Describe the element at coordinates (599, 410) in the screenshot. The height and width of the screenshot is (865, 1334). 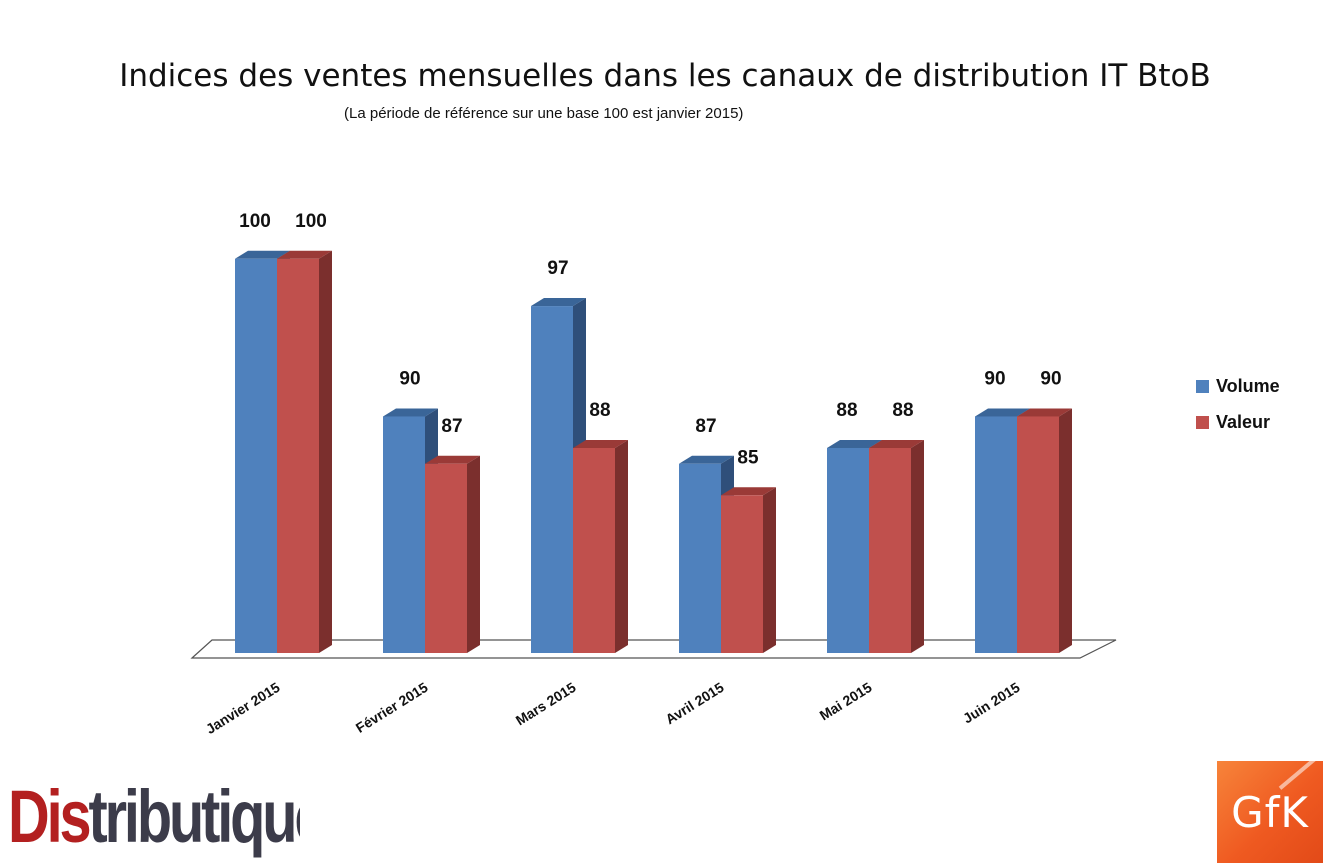
I see `data-label-valeur-3: 88` at that location.